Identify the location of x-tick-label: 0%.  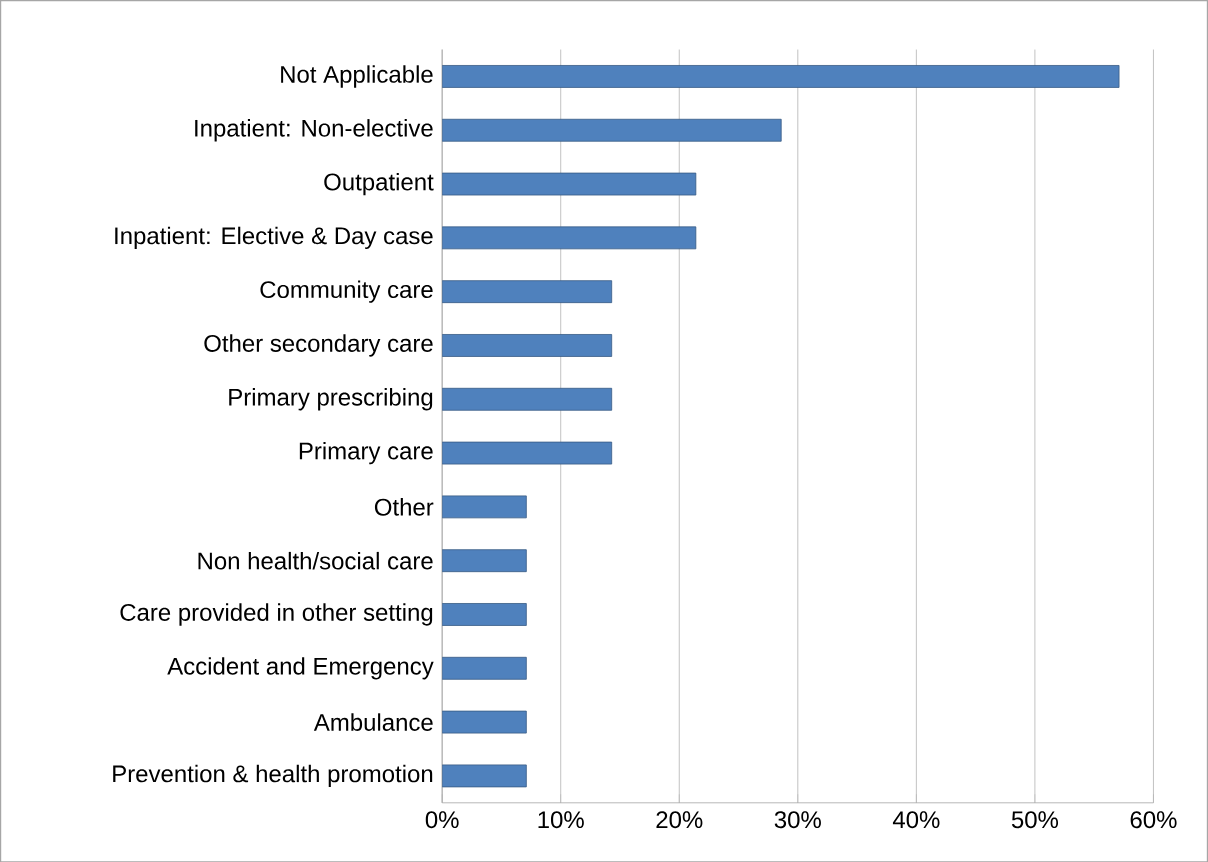
(442, 819).